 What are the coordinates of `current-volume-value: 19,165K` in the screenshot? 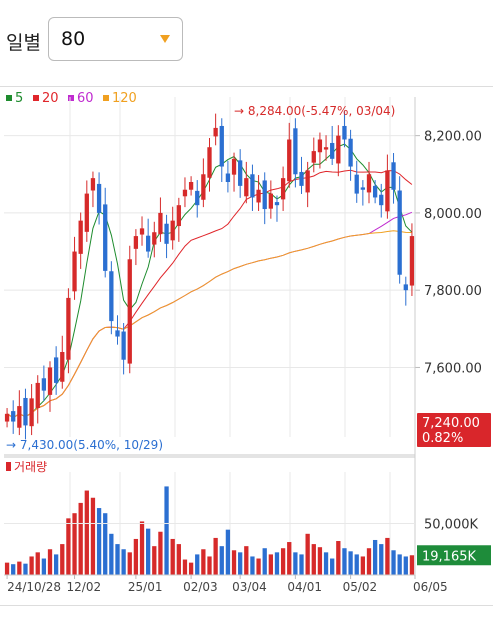 It's located at (449, 556).